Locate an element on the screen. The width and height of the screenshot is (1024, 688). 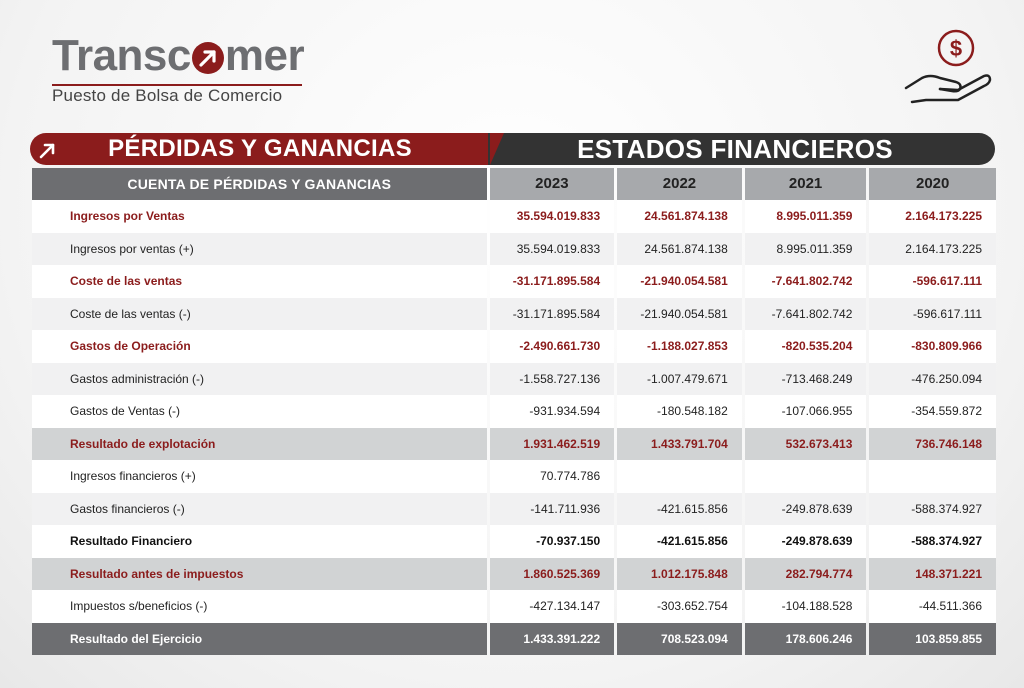
banner-left is located at coordinates (265, 149).